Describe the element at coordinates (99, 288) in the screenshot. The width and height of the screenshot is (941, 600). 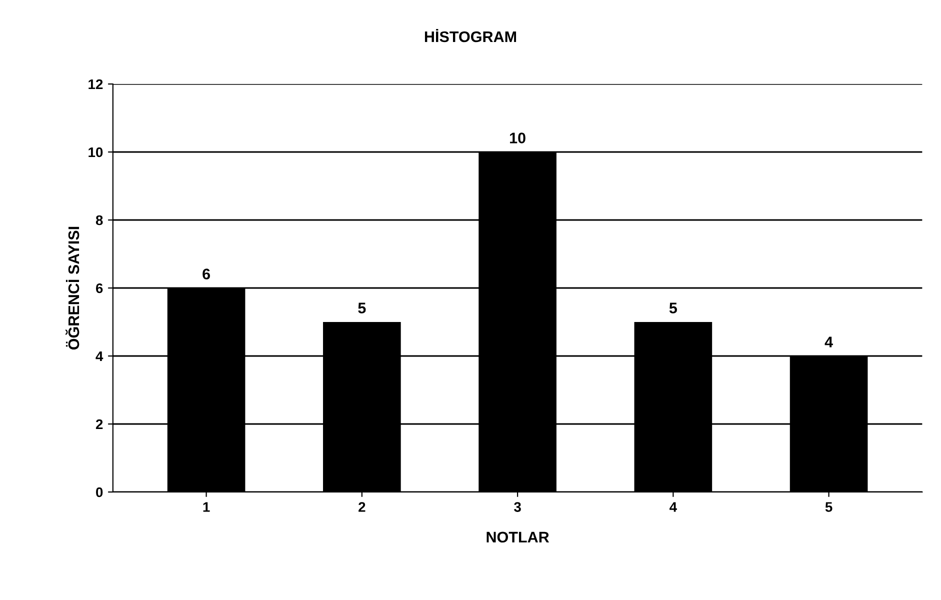
I see `y-tick-label: 6` at that location.